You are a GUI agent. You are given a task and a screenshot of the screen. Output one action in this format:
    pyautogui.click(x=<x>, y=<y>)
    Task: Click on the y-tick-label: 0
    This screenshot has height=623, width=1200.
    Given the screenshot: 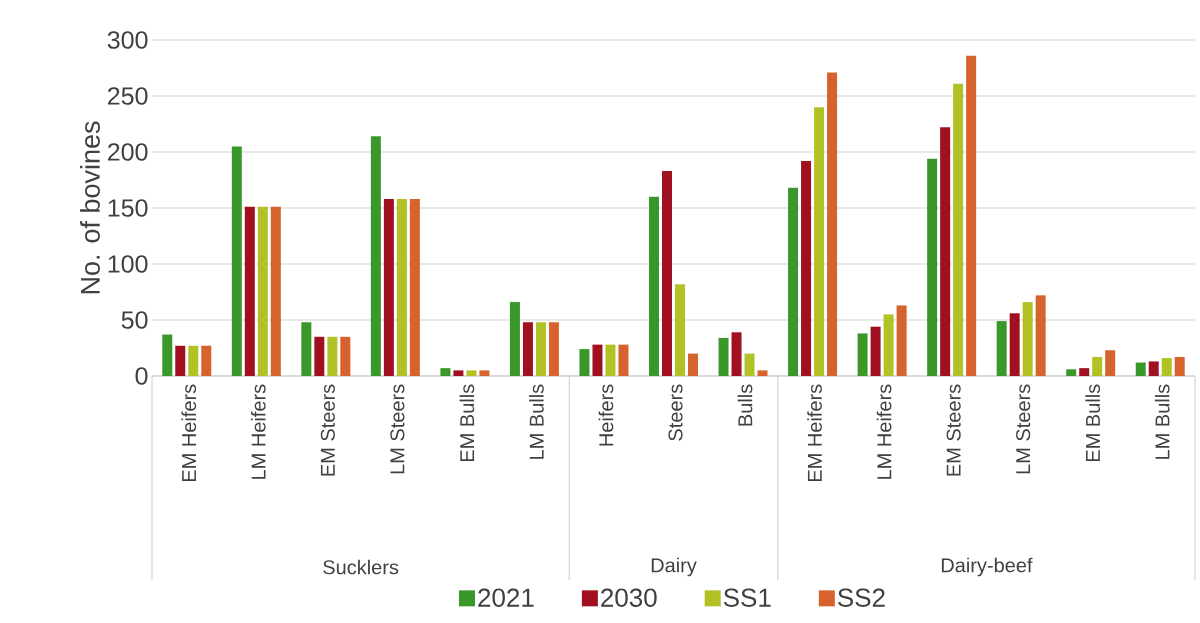 What is the action you would take?
    pyautogui.click(x=141, y=376)
    